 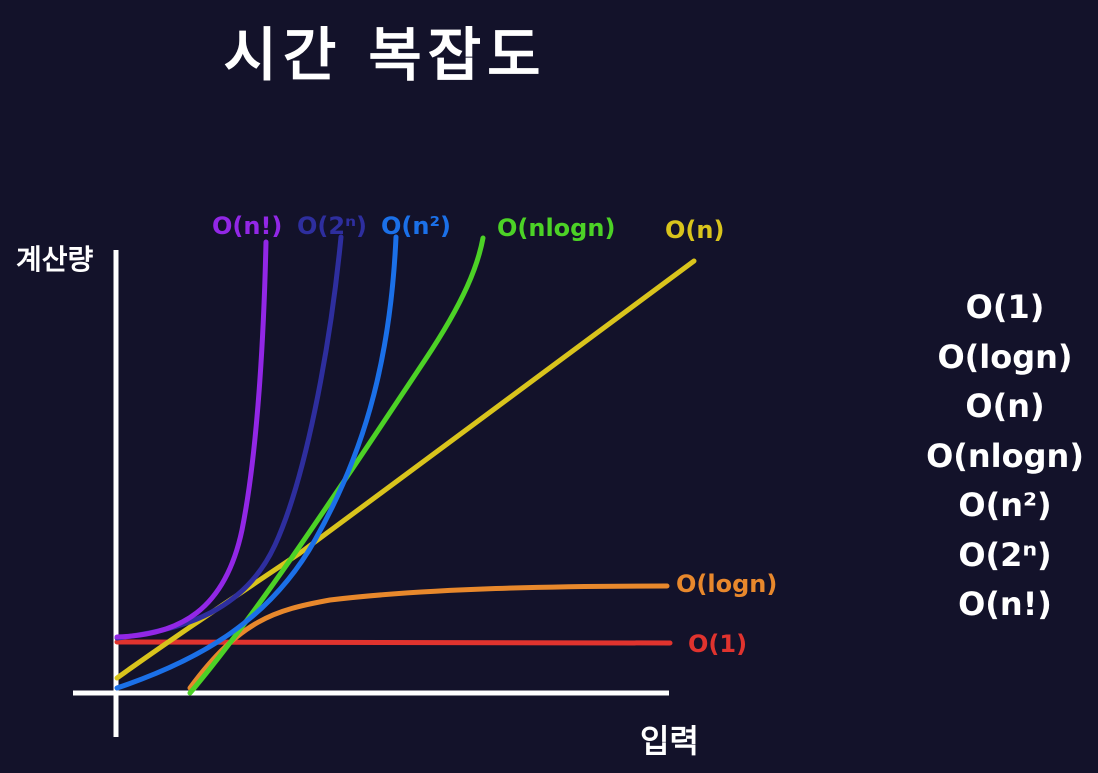 I want to click on series-line-onfact, so click(x=191, y=439).